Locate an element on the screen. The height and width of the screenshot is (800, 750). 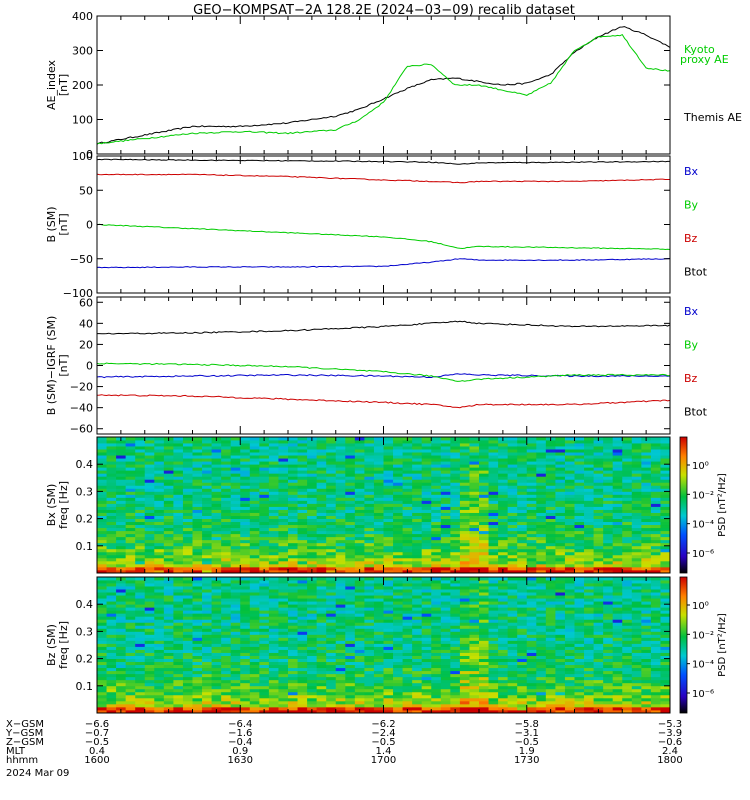
legend-bx: Bx is located at coordinates (691, 311).